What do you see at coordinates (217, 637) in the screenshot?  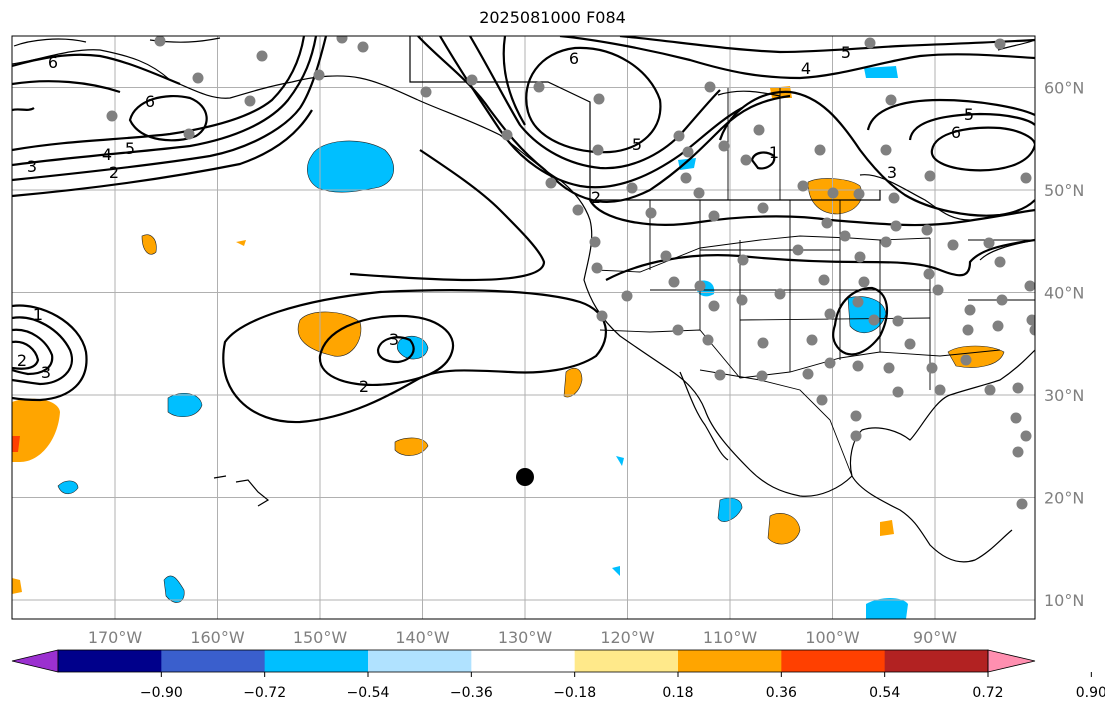 I see `lon-tick-label: 160°W` at bounding box center [217, 637].